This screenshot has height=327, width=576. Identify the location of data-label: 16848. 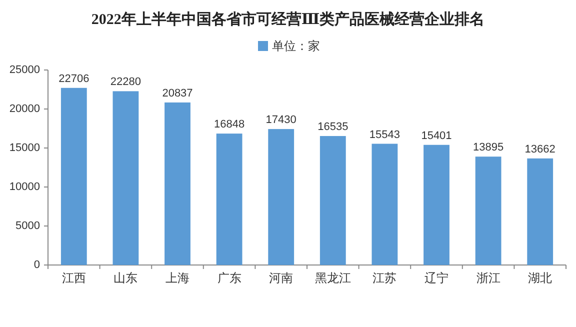
(229, 124).